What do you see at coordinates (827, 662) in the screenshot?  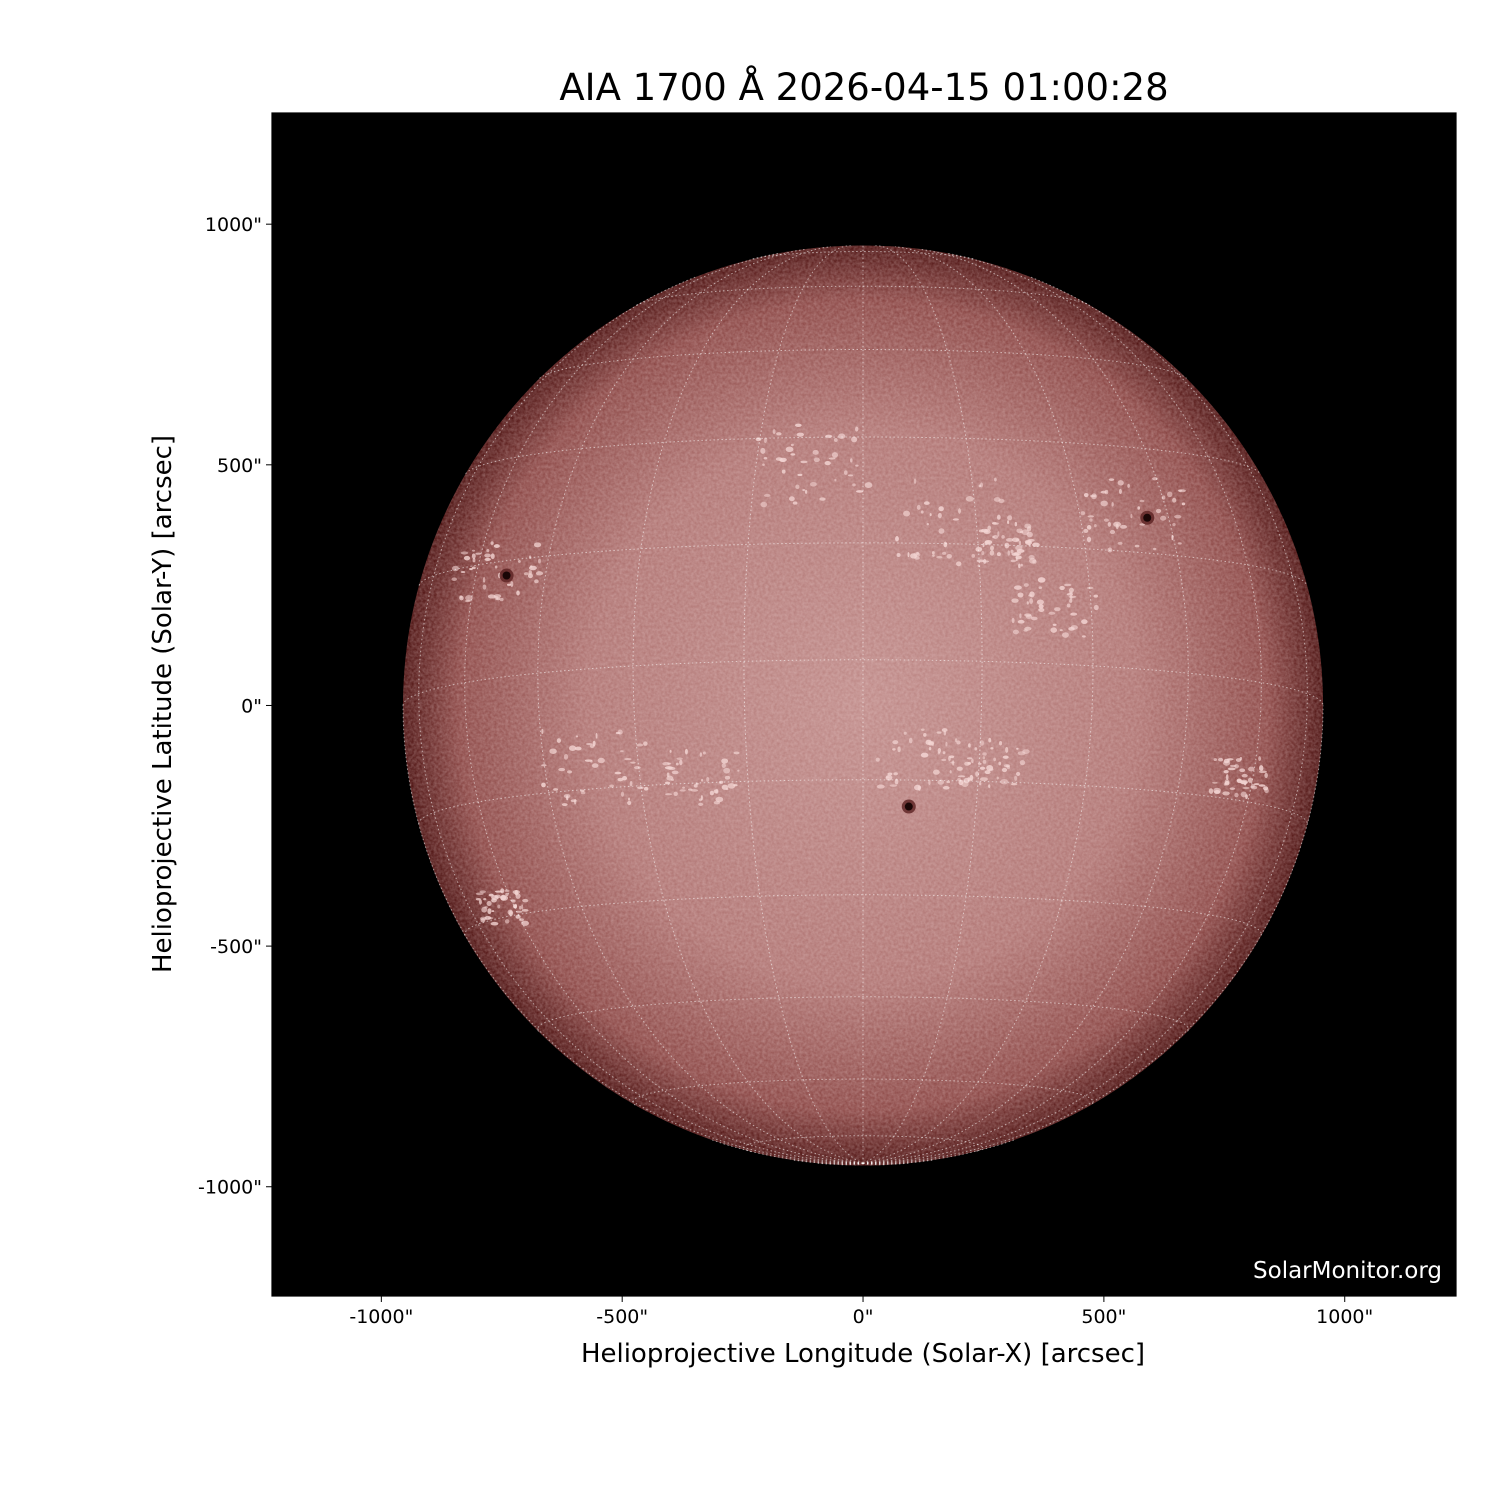 I see `sunspots` at bounding box center [827, 662].